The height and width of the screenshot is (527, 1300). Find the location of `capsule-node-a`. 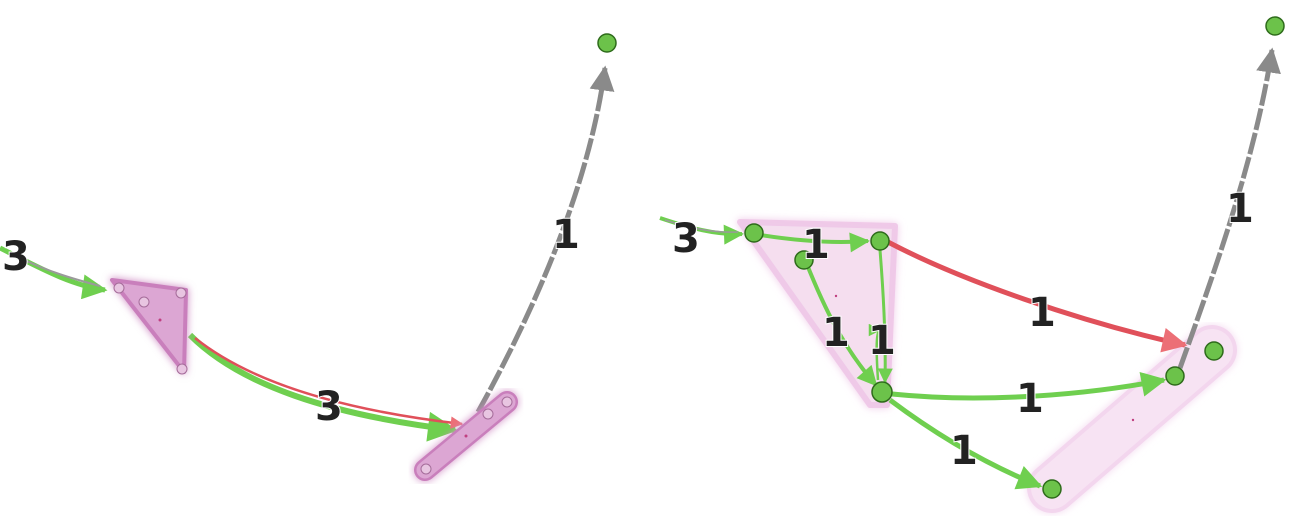

capsule-node-a is located at coordinates (426, 469).